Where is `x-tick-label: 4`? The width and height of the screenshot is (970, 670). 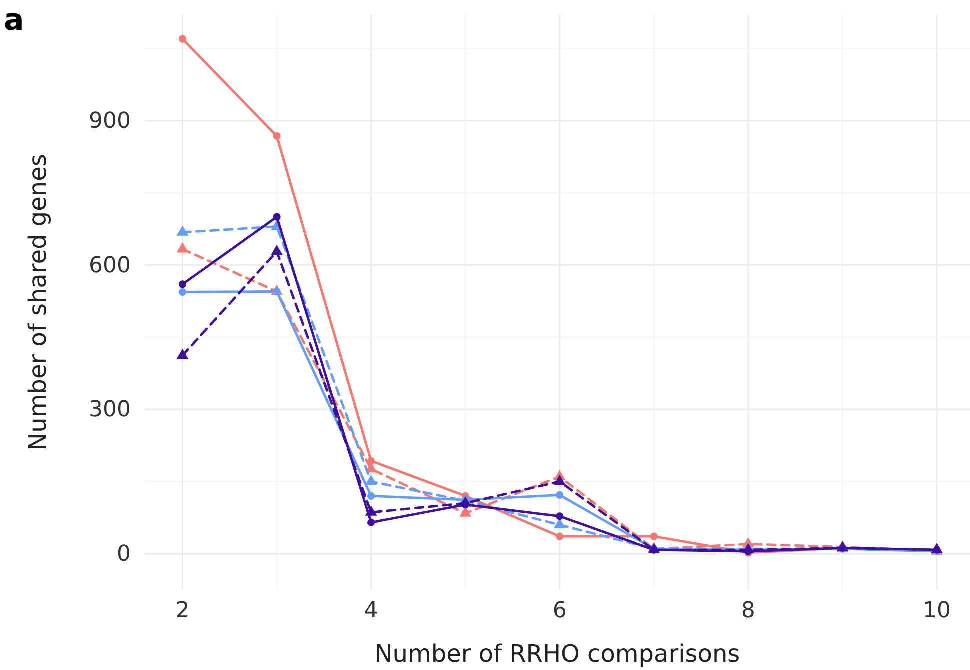
x-tick-label: 4 is located at coordinates (371, 611).